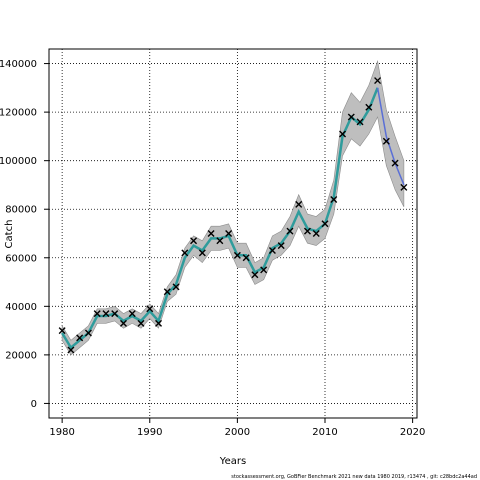 The height and width of the screenshot is (480, 480). Describe the element at coordinates (149, 432) in the screenshot. I see `x-tick-label: 1990` at that location.